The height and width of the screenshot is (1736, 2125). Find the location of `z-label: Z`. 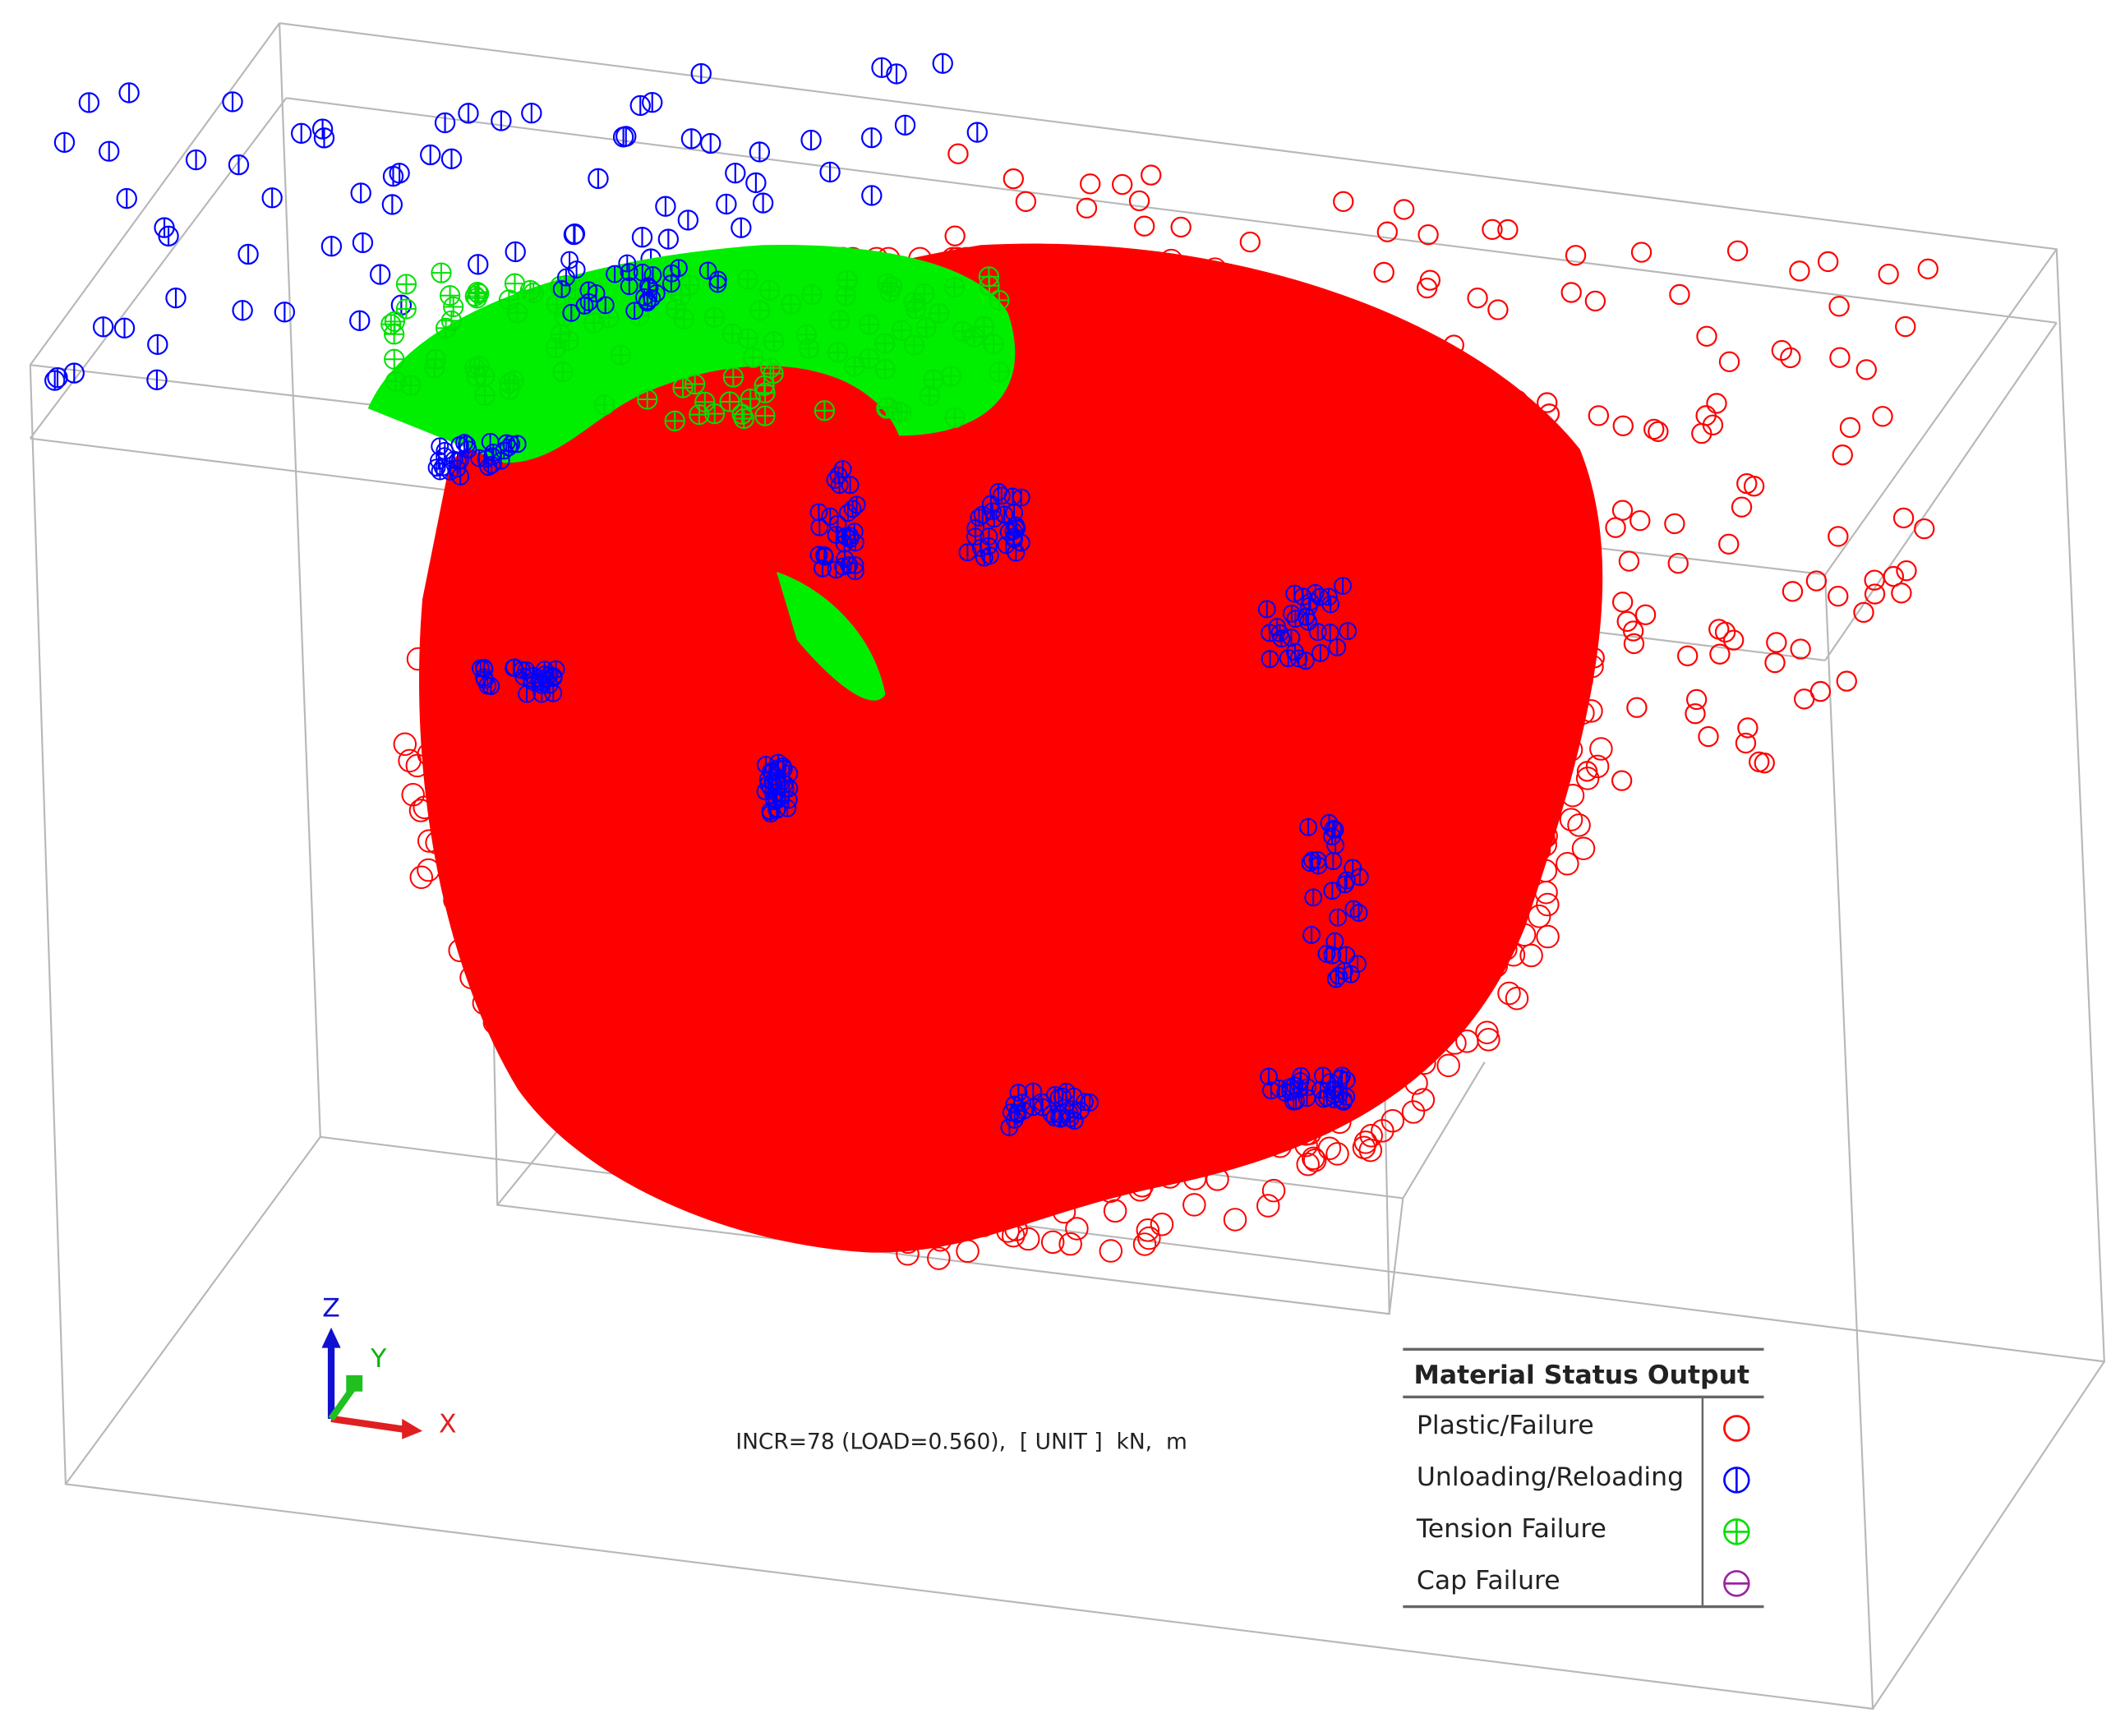

z-label: Z is located at coordinates (331, 1309).